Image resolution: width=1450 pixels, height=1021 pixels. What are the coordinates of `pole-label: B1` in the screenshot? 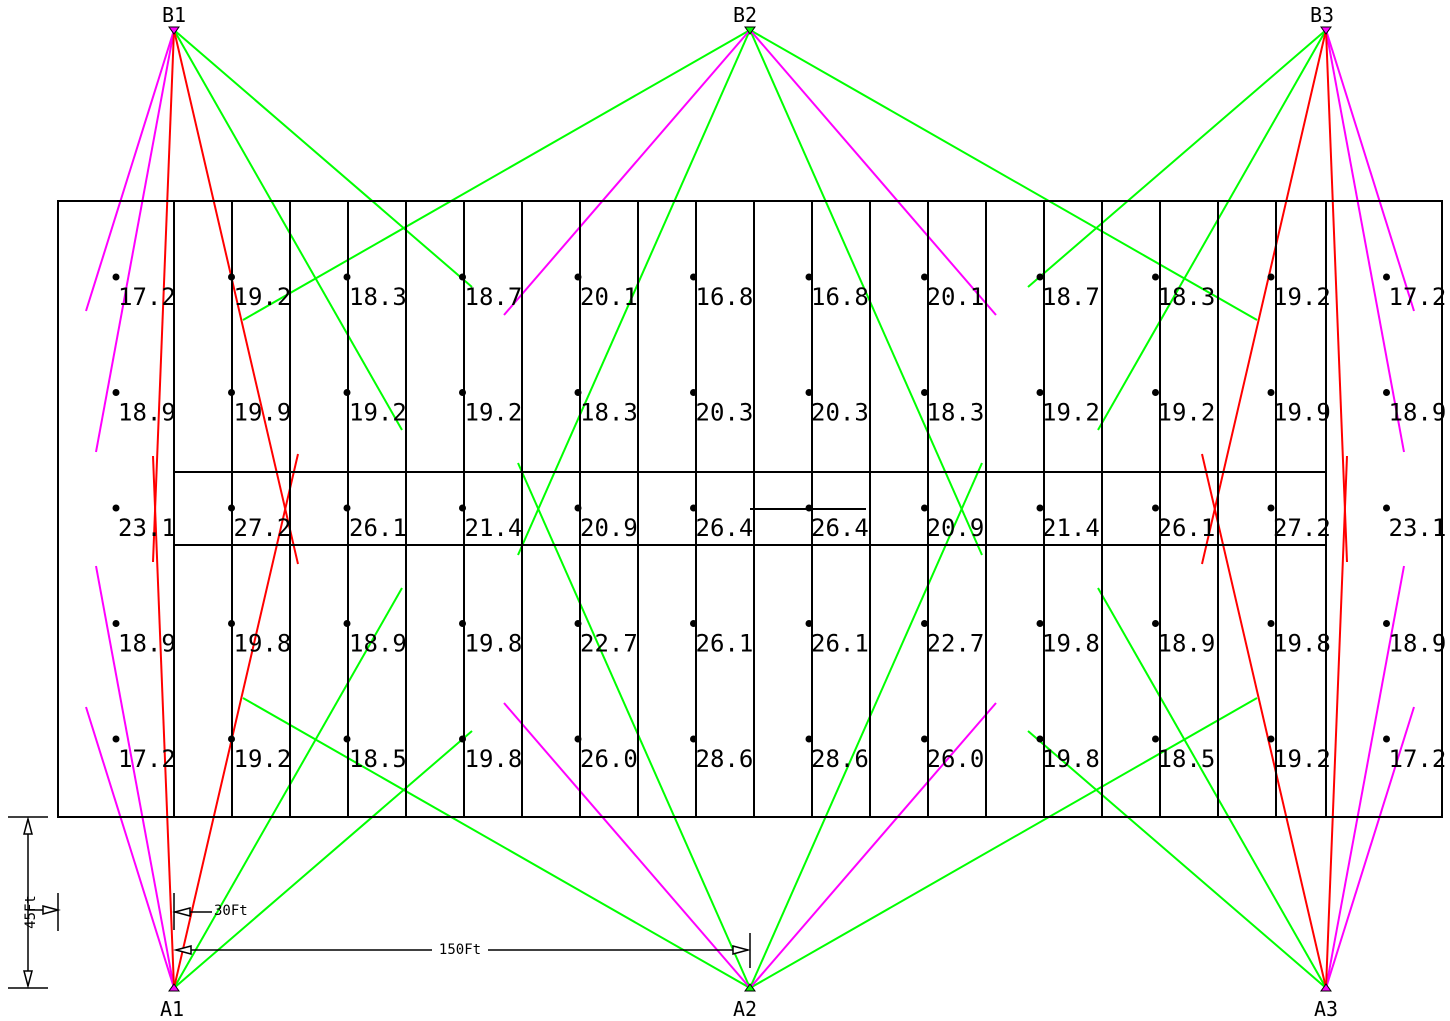 It's located at (174, 15).